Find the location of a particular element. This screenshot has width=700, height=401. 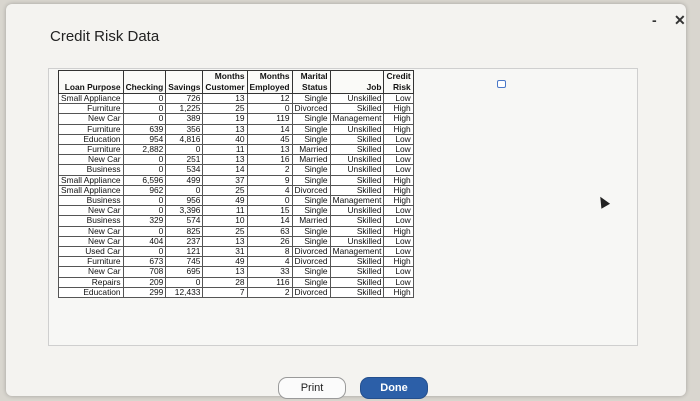

table-cell: 299 is located at coordinates (144, 292).